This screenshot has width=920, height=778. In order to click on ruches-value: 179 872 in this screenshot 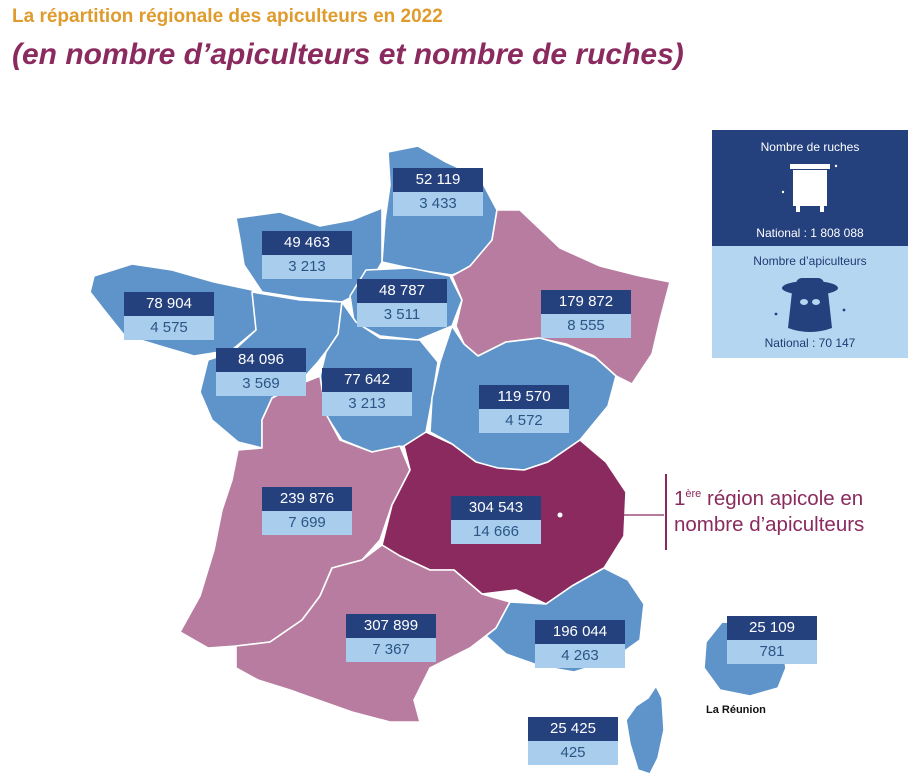, I will do `click(586, 302)`.